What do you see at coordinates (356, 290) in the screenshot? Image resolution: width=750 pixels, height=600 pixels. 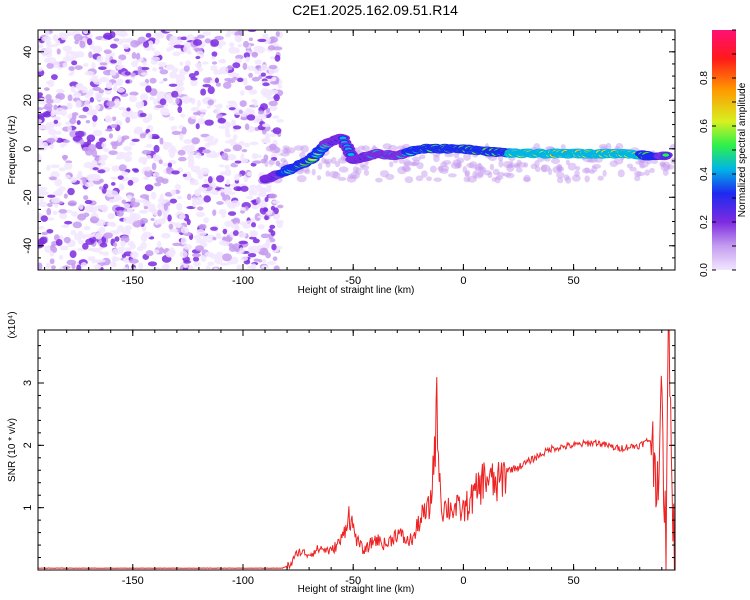 I see `heatmap-xlabel: Height of straight line (km)` at bounding box center [356, 290].